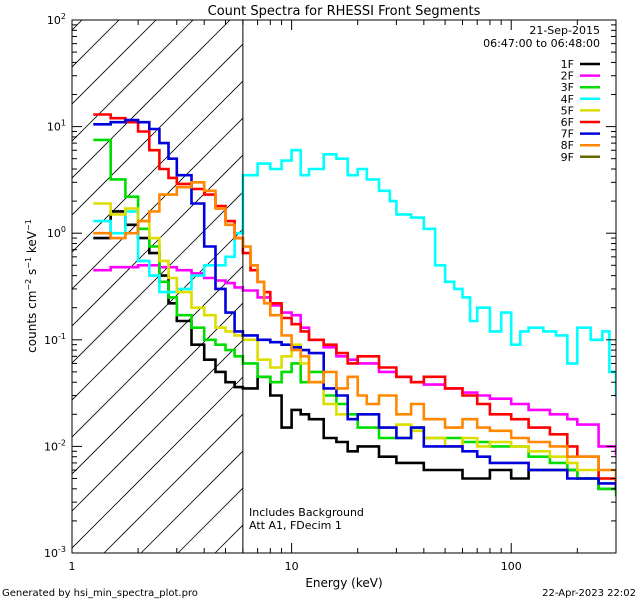 The image size is (640, 600). I want to click on y-tick-label: 10², so click(56, 19).